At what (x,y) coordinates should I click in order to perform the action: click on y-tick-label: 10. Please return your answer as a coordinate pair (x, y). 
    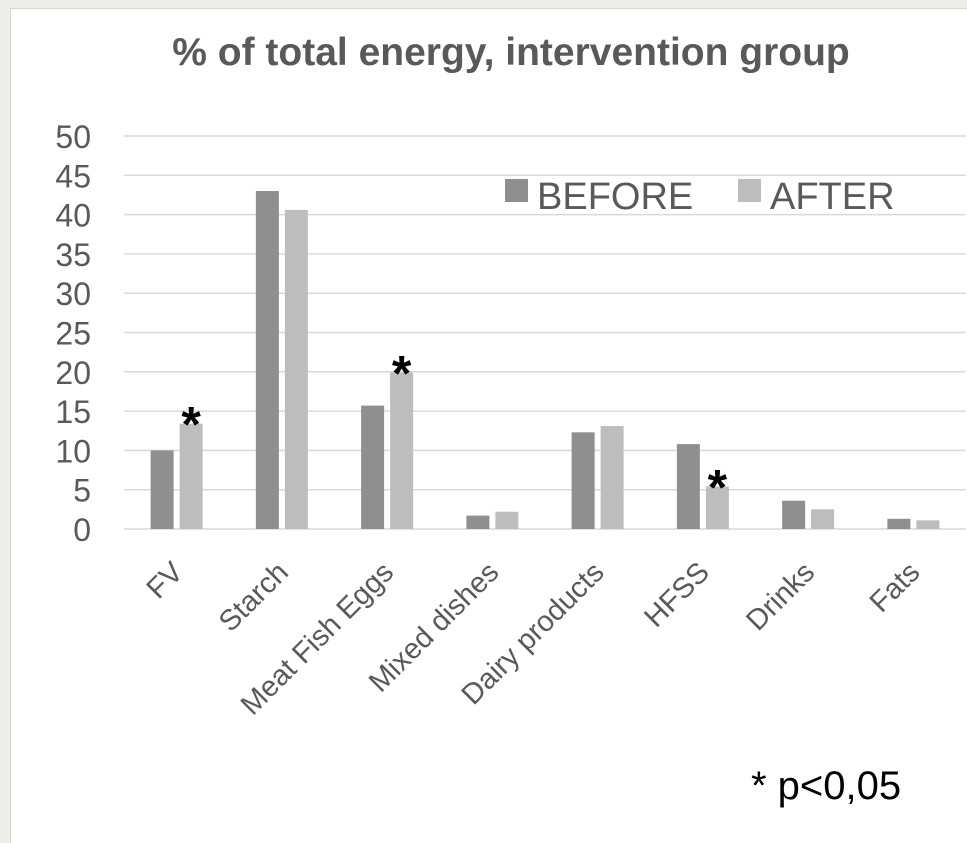
    Looking at the image, I should click on (73, 451).